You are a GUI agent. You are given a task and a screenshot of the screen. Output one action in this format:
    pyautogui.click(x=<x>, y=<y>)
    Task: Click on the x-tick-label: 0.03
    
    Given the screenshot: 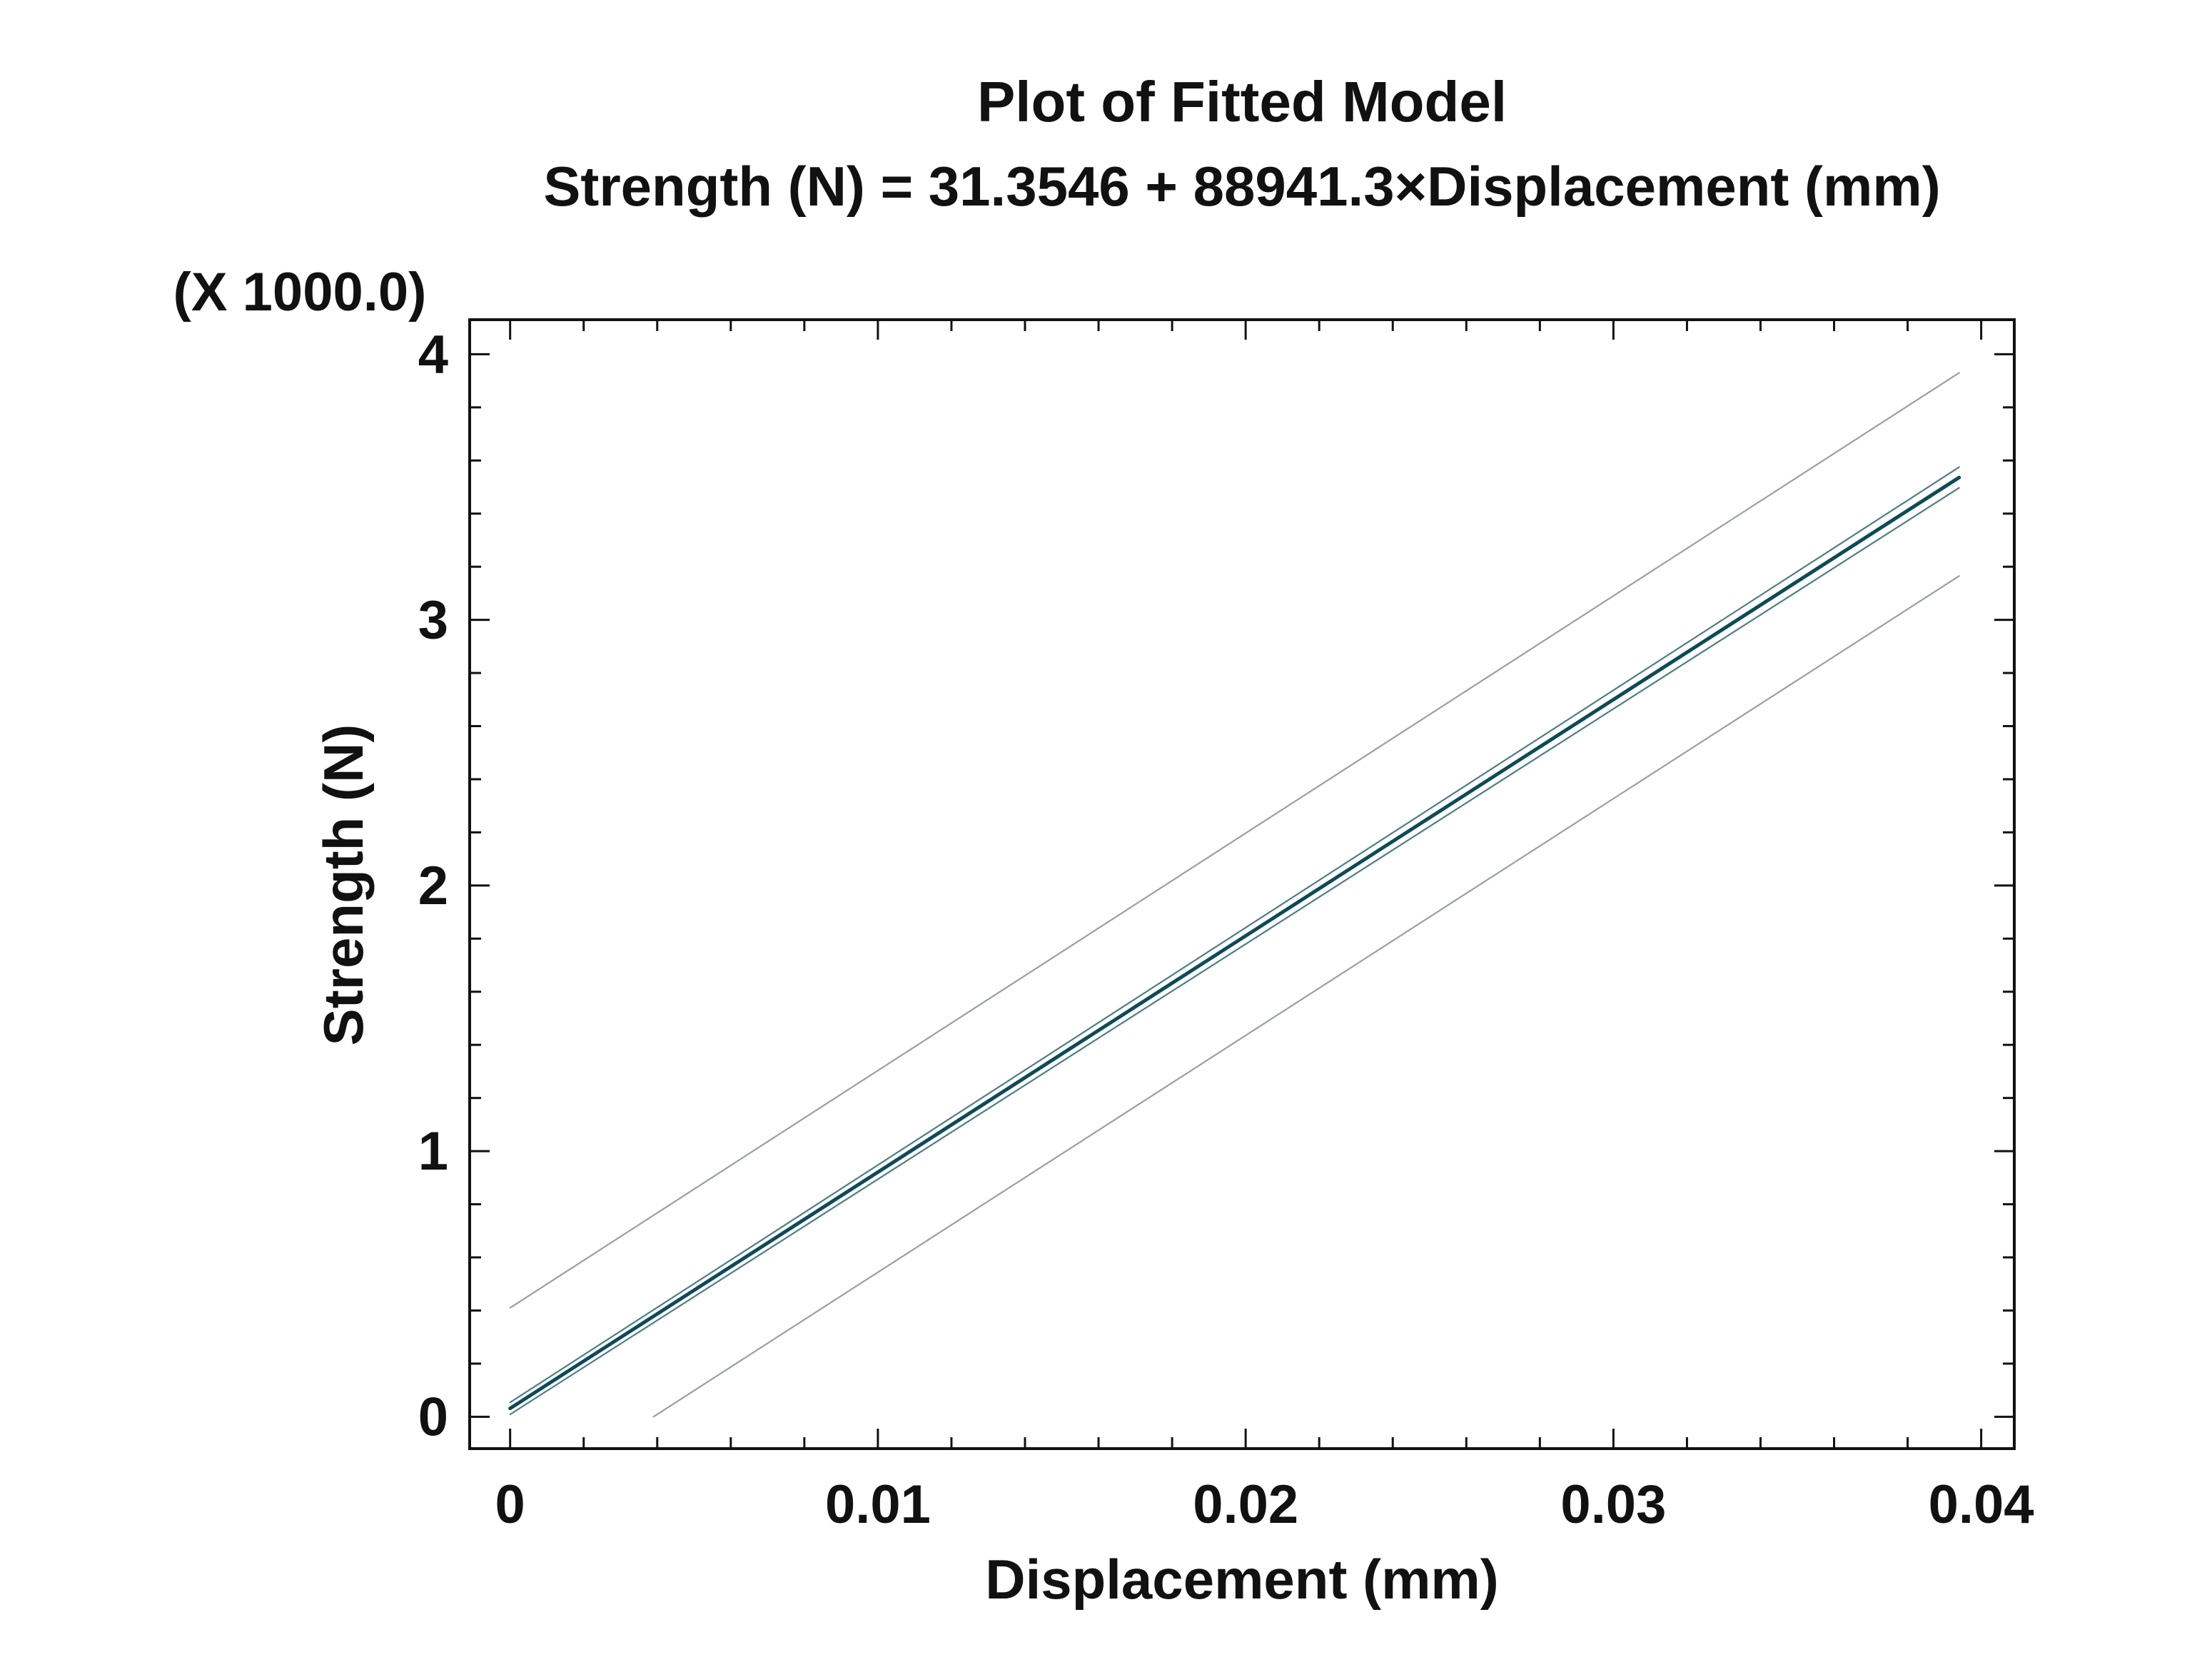 What is the action you would take?
    pyautogui.click(x=1613, y=1504)
    